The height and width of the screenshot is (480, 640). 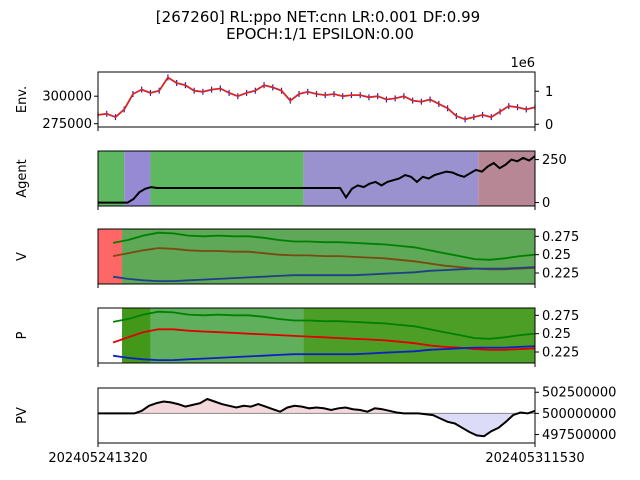 I want to click on p-y-axis-label: P, so click(x=22, y=335).